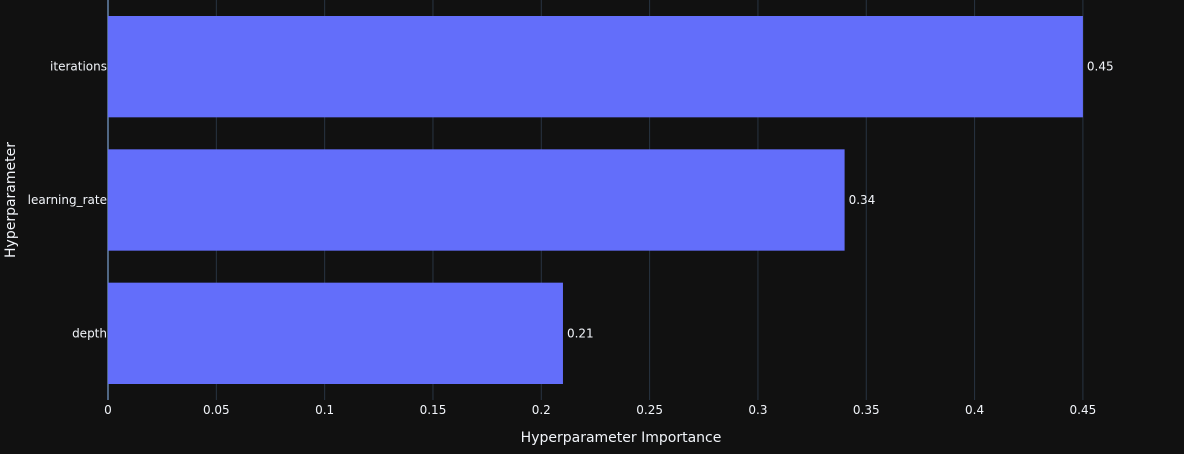 This screenshot has width=1184, height=454. I want to click on y-tick-label: iterations, so click(78, 67).